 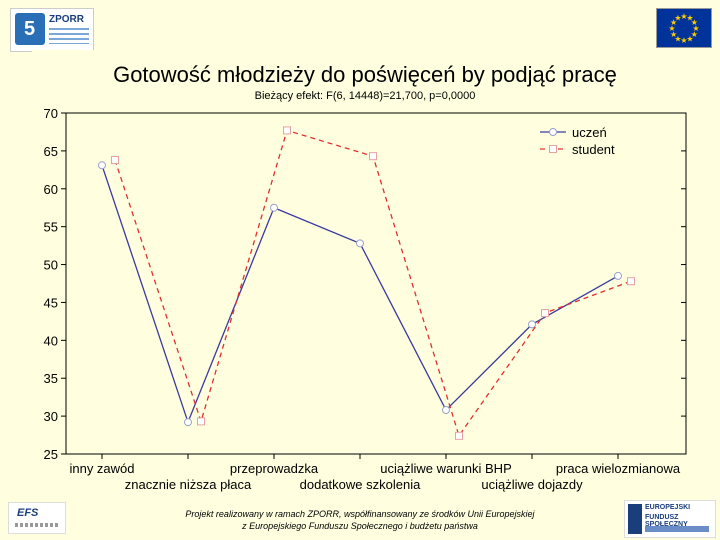 What do you see at coordinates (101, 468) in the screenshot?
I see `x-tick-label: inny zawód` at bounding box center [101, 468].